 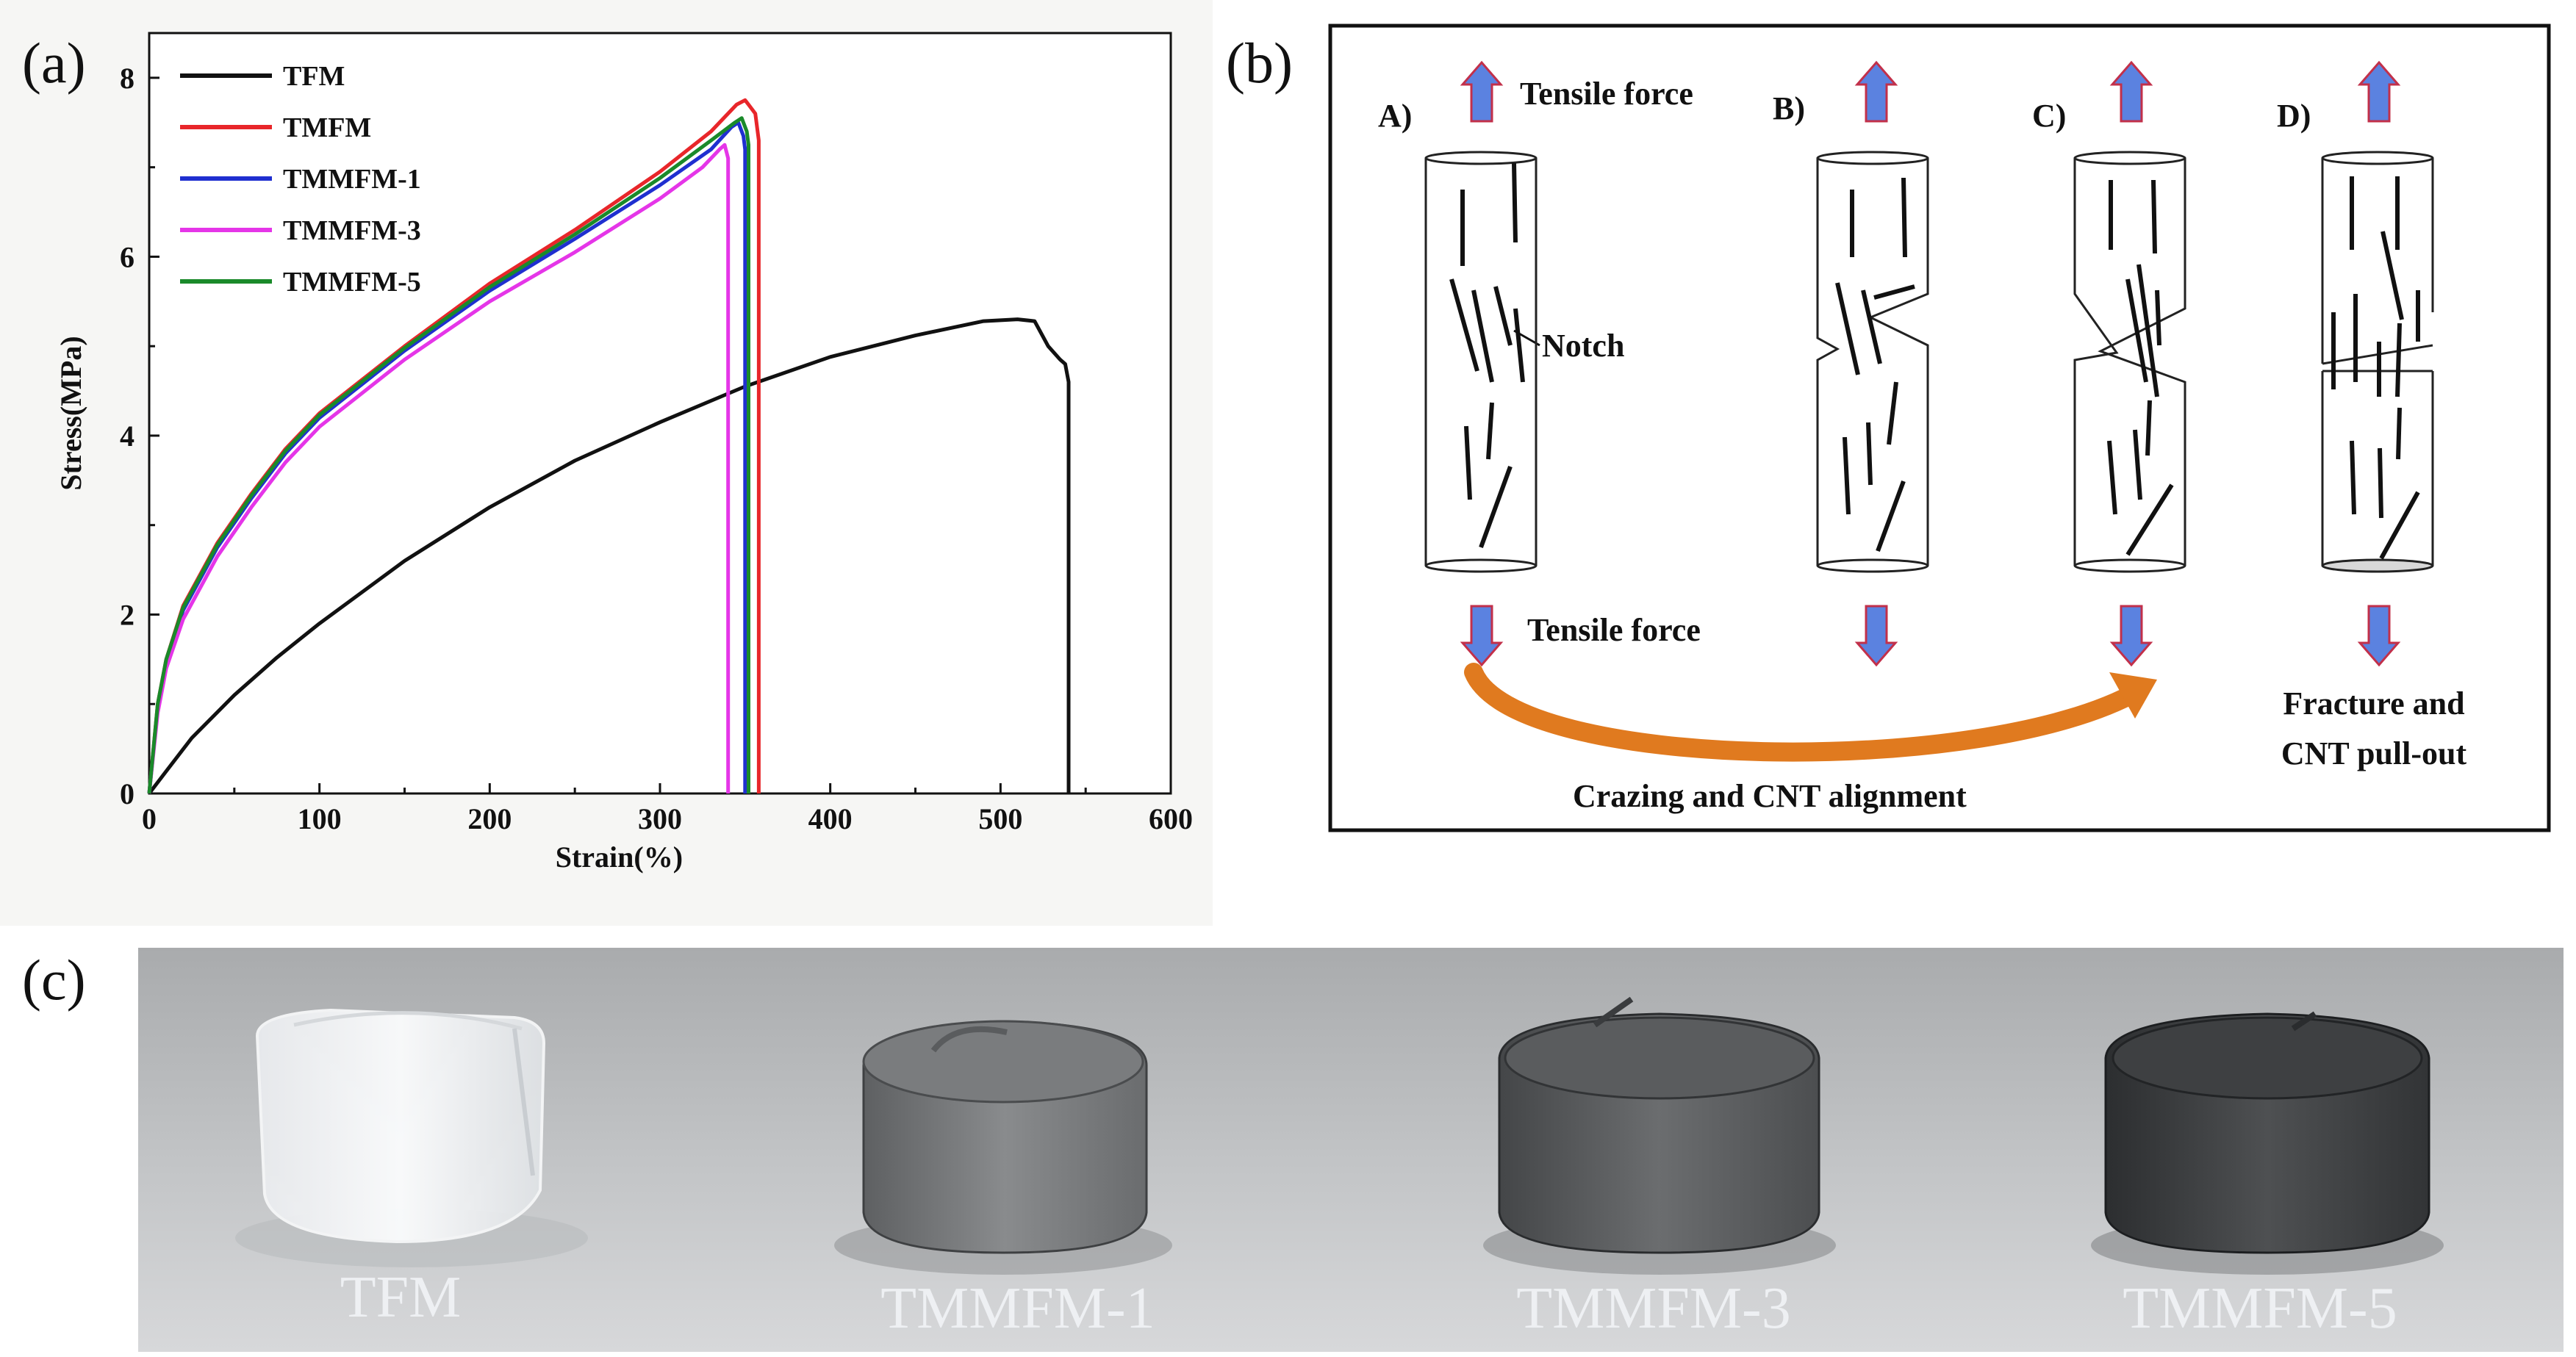 I want to click on specimen-c, so click(x=2129, y=362).